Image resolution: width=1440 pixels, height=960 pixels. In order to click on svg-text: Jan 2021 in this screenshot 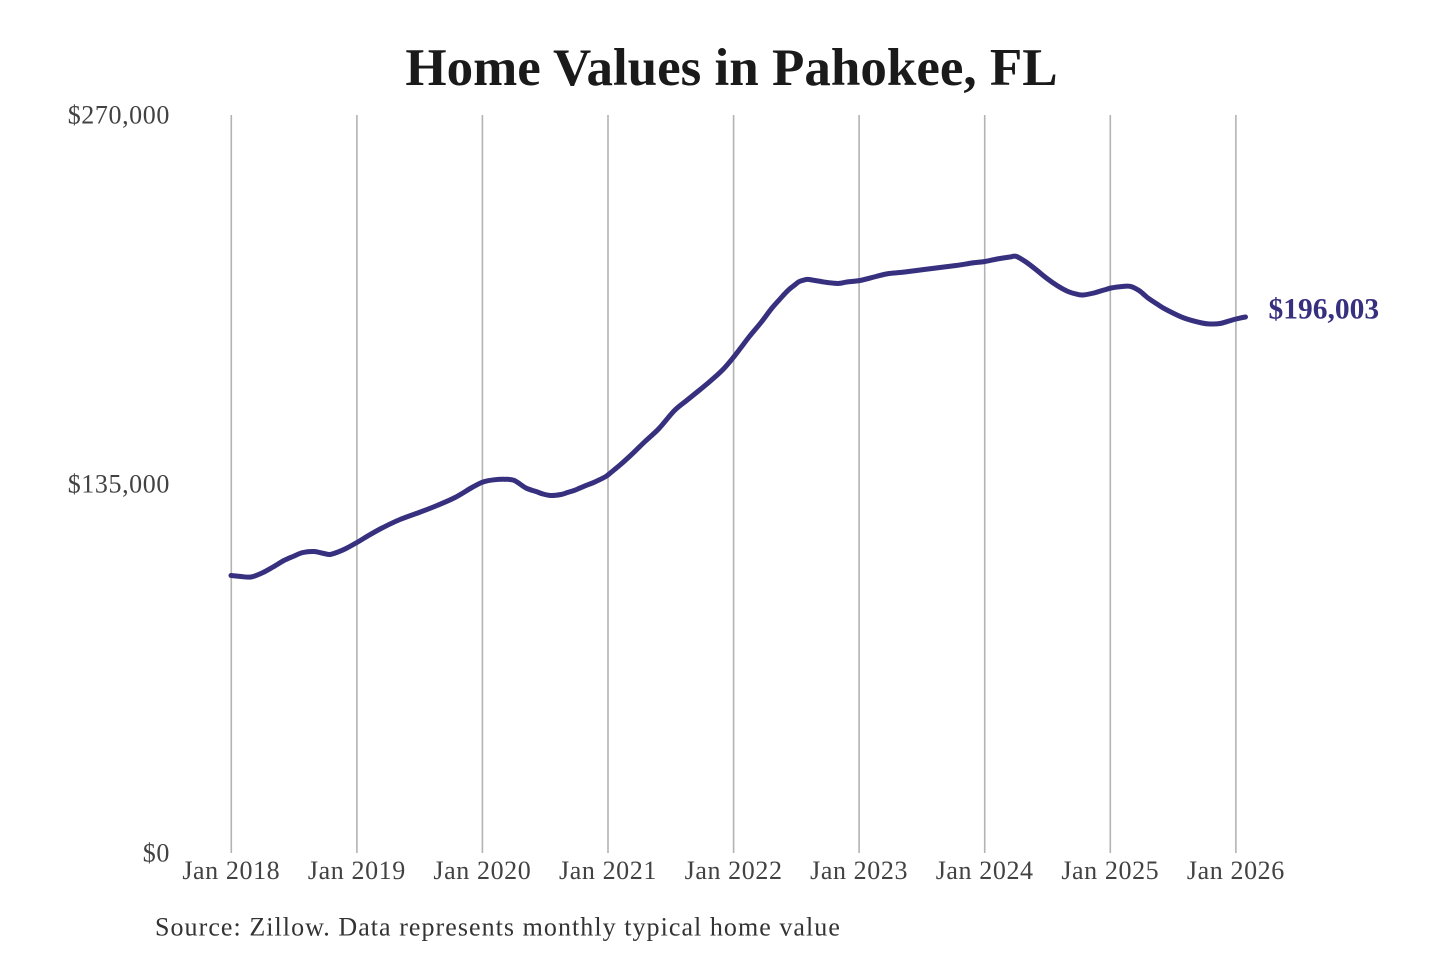, I will do `click(608, 870)`.